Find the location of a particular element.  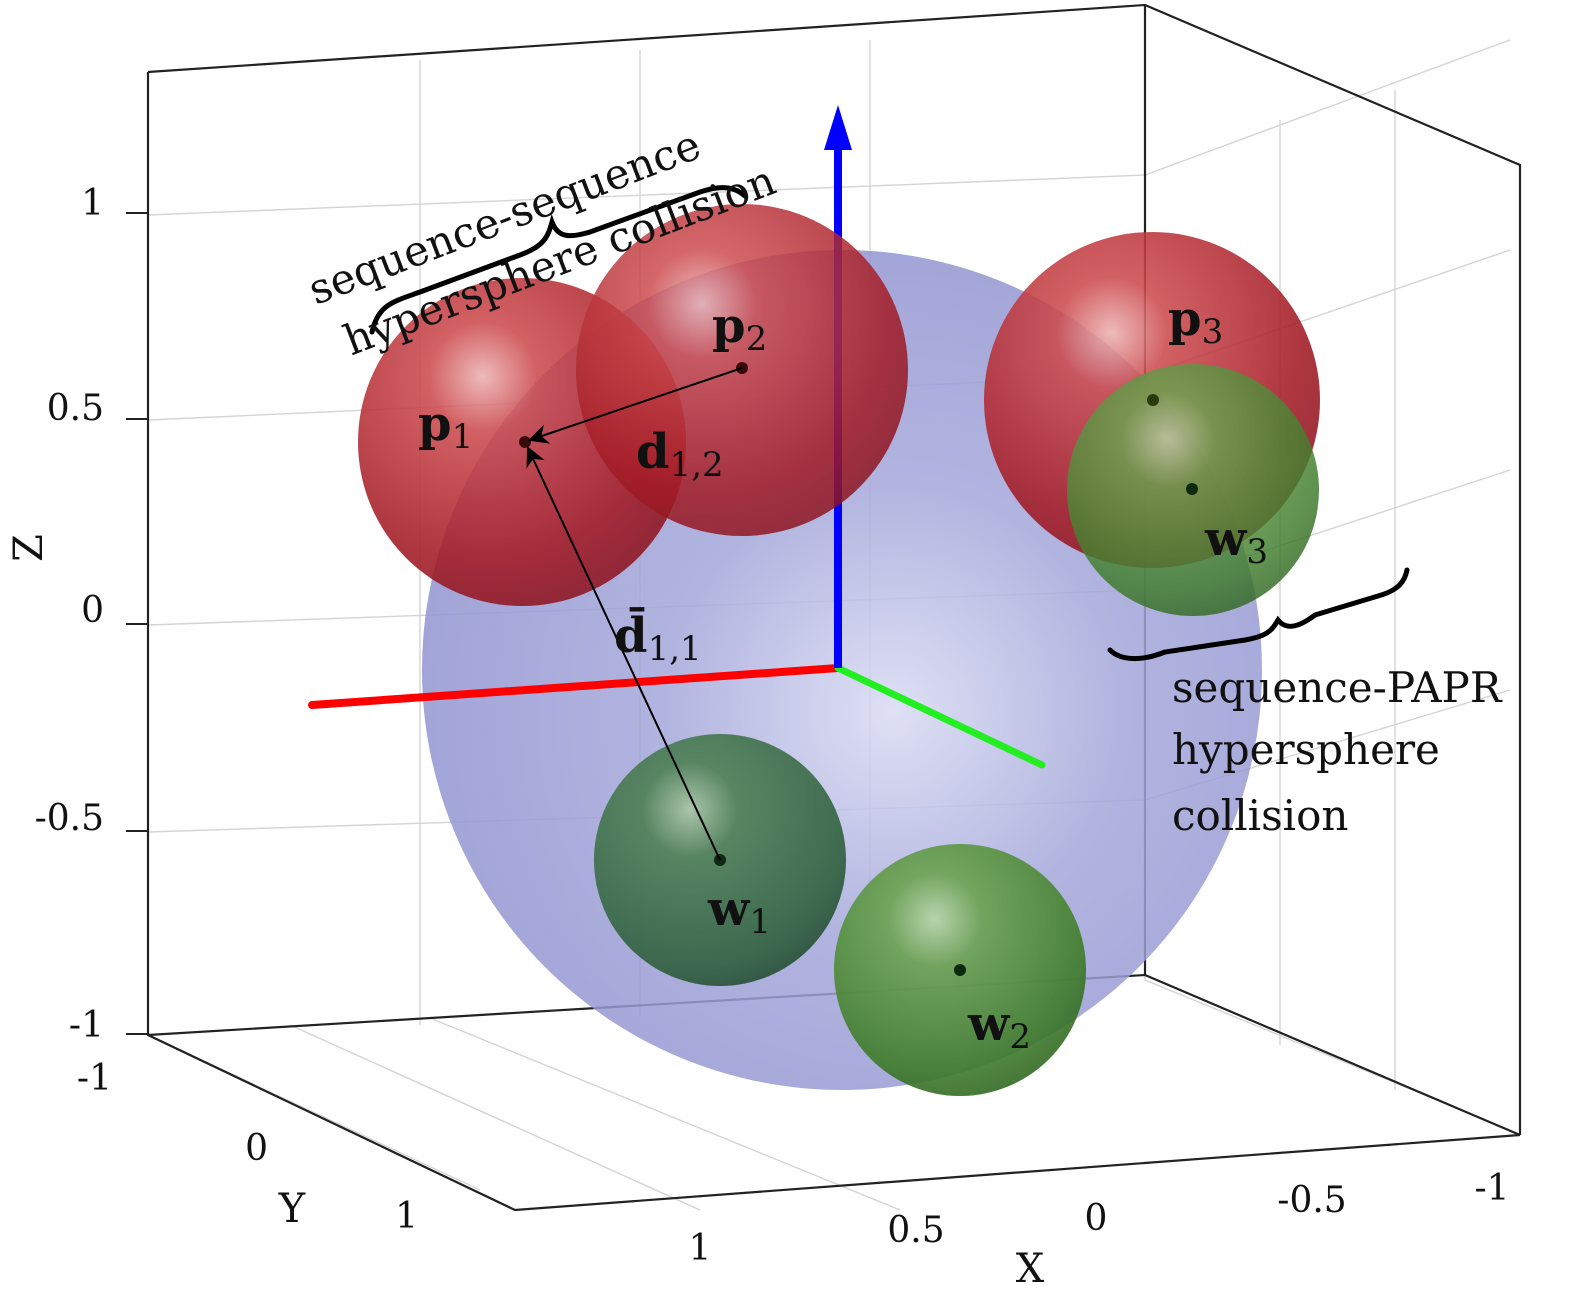

label-w3: w3 is located at coordinates (1236, 541).